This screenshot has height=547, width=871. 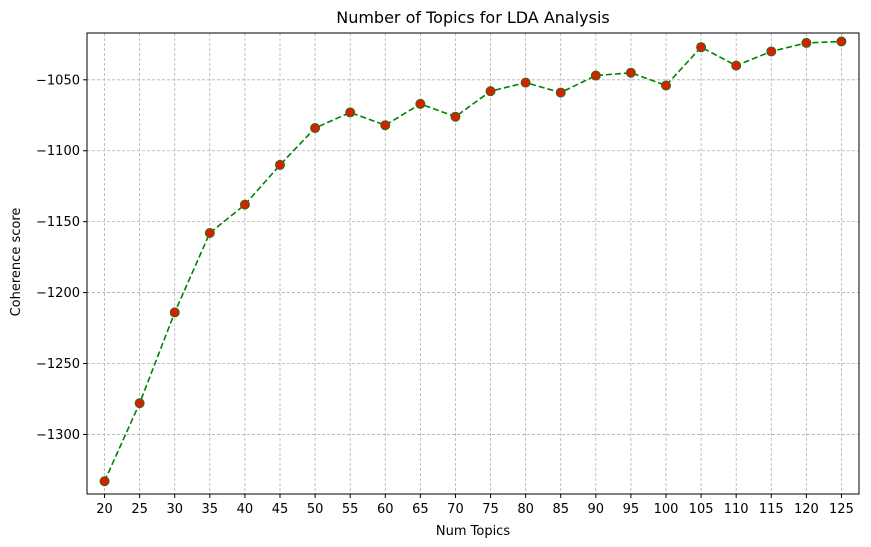 What do you see at coordinates (58, 222) in the screenshot?
I see `y-tick-label: −1150` at bounding box center [58, 222].